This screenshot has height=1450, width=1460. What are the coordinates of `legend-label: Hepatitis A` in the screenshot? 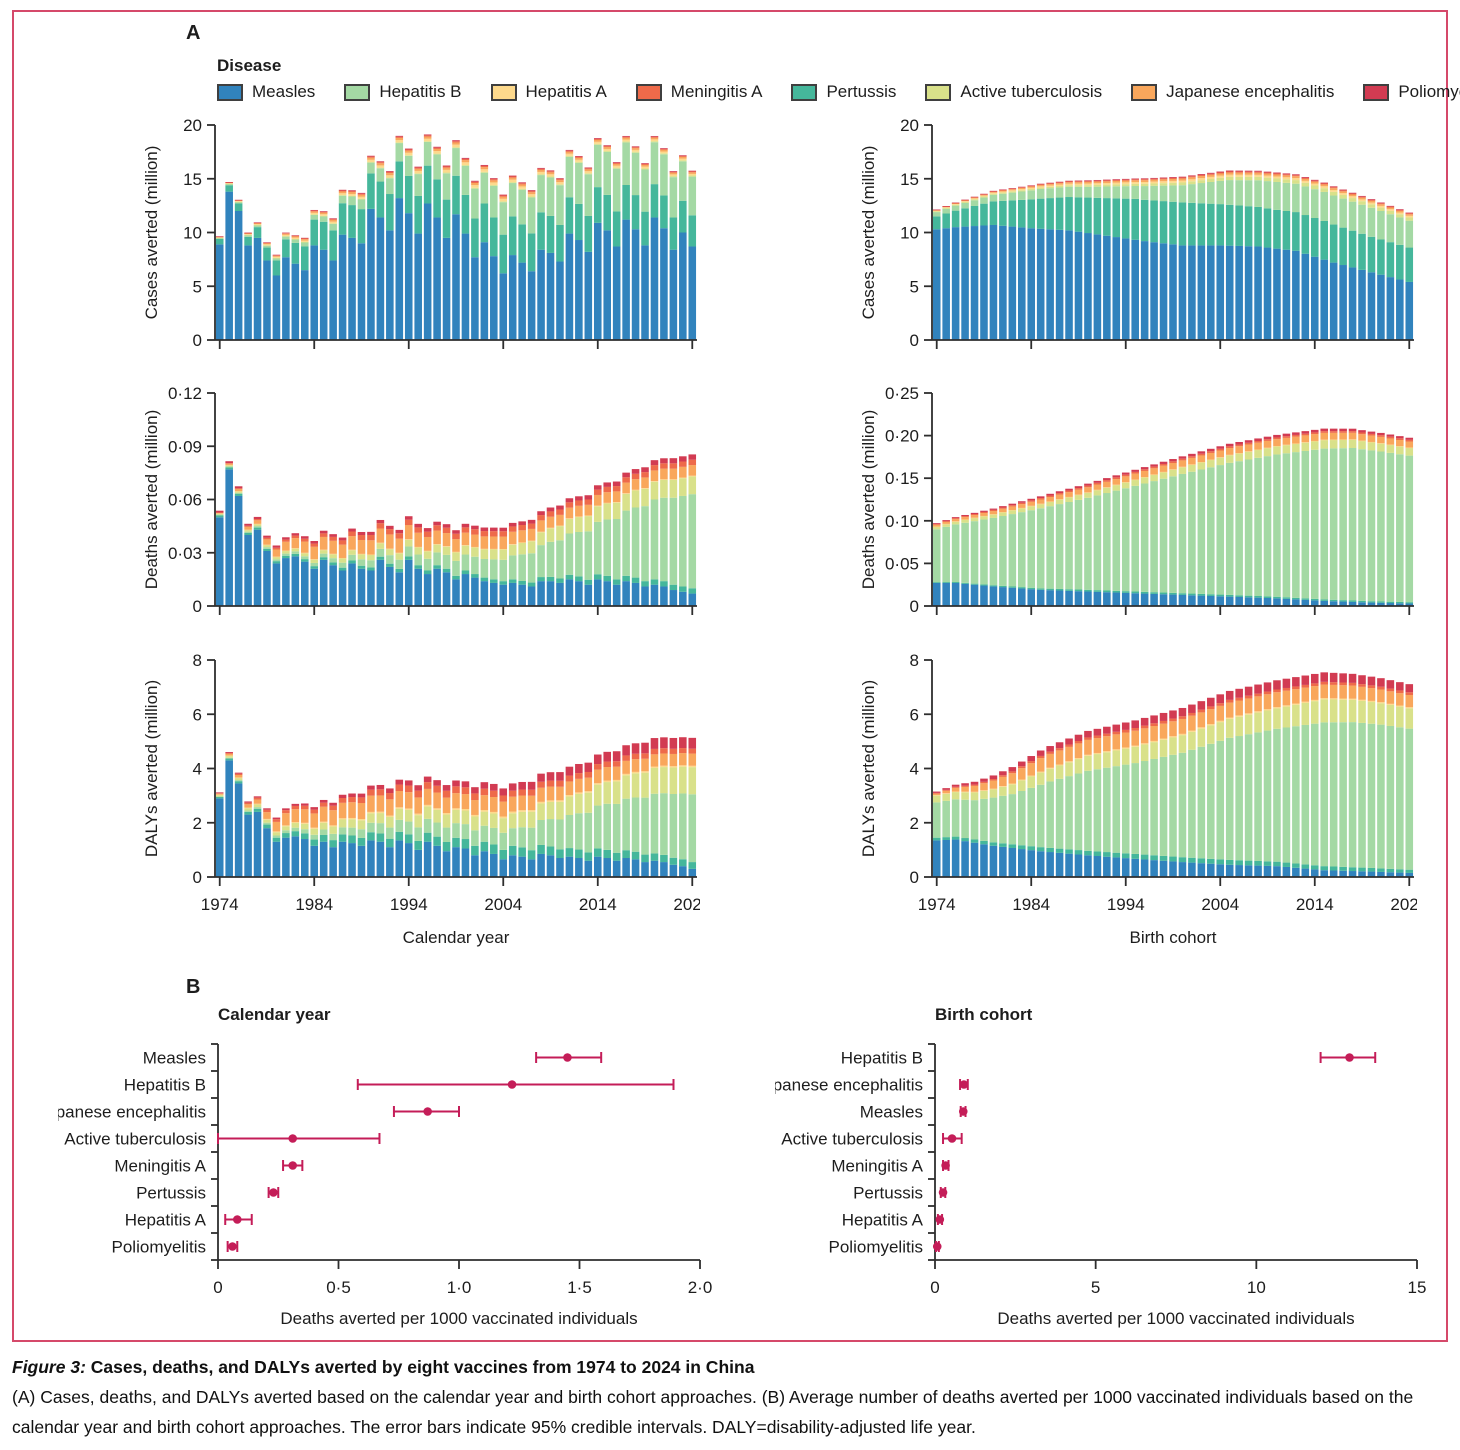 It's located at (566, 91).